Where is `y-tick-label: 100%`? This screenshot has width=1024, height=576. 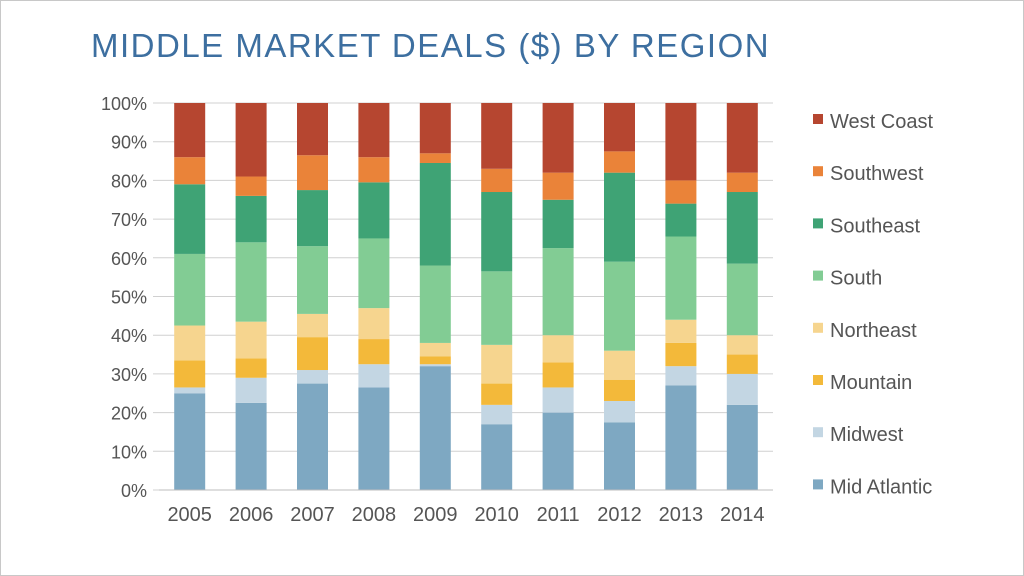
y-tick-label: 100% is located at coordinates (124, 104).